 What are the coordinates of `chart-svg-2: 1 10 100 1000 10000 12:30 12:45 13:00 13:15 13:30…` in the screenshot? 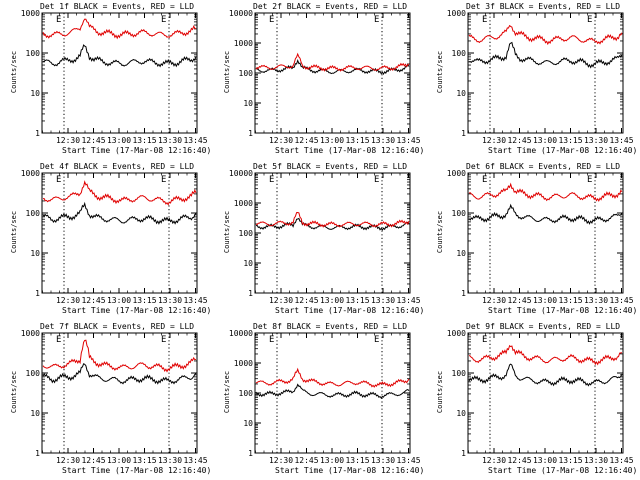 It's located at (325, 77).